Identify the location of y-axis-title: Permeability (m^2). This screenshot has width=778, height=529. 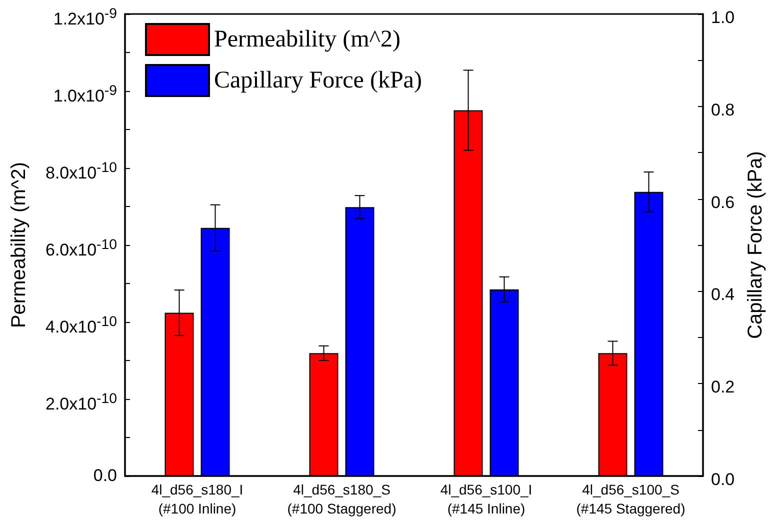
(19, 245).